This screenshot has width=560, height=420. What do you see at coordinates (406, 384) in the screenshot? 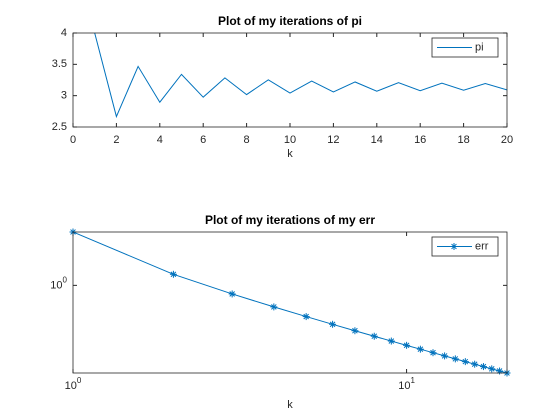
I see `x-tick-label: 10¹` at bounding box center [406, 384].